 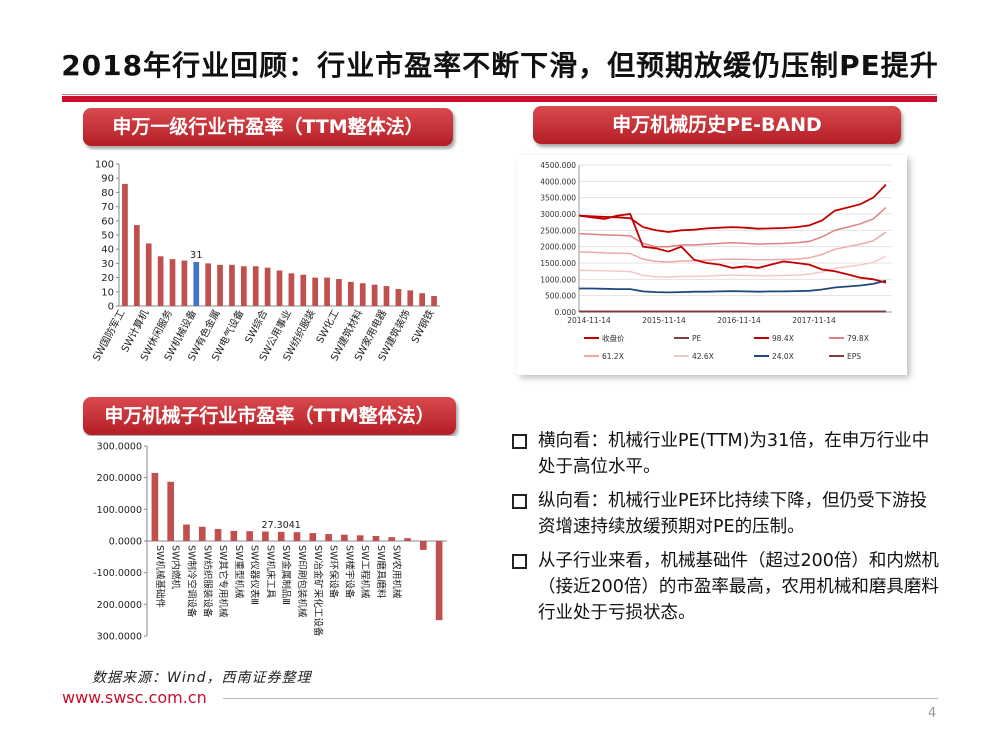 I want to click on y-tick-label: 1000.000, so click(x=558, y=279).